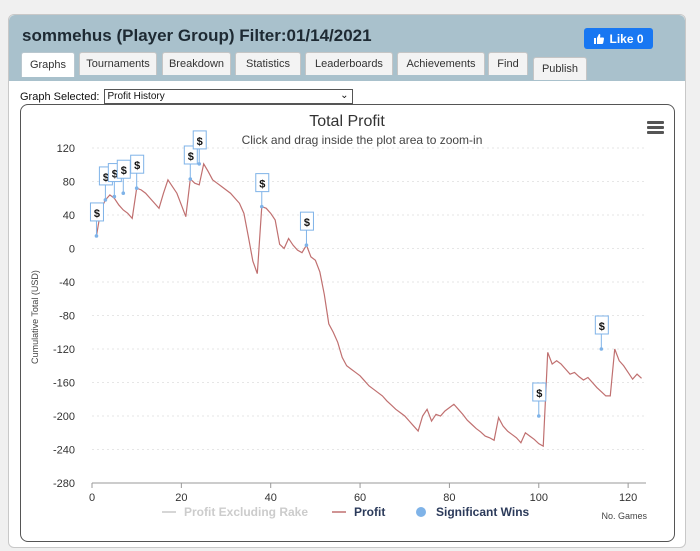  Describe the element at coordinates (92, 498) in the screenshot. I see `x-tick-label: 0` at that location.